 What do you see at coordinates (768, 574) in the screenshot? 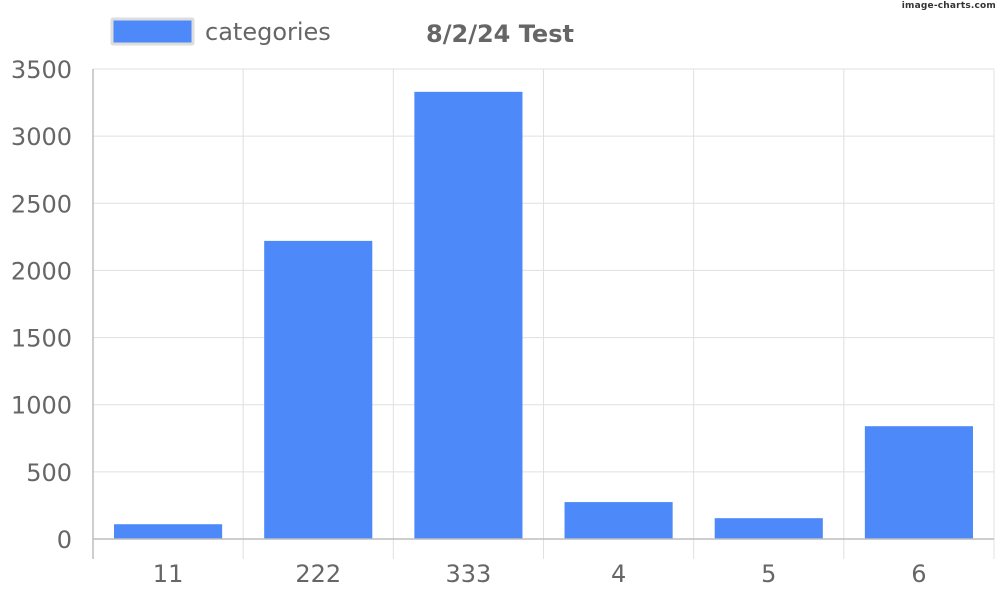
I see `x-tick-label: 5` at bounding box center [768, 574].